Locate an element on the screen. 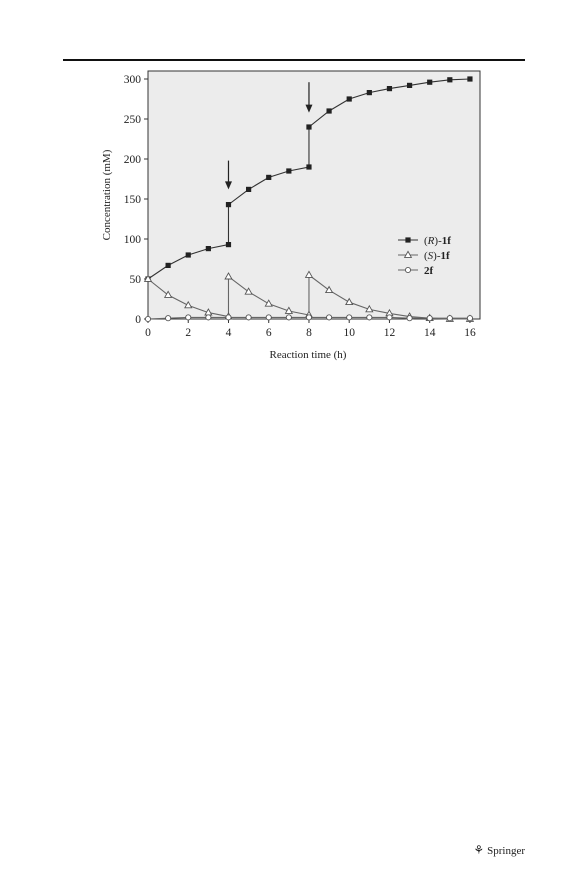  x-tick-label: 4 is located at coordinates (229, 333).